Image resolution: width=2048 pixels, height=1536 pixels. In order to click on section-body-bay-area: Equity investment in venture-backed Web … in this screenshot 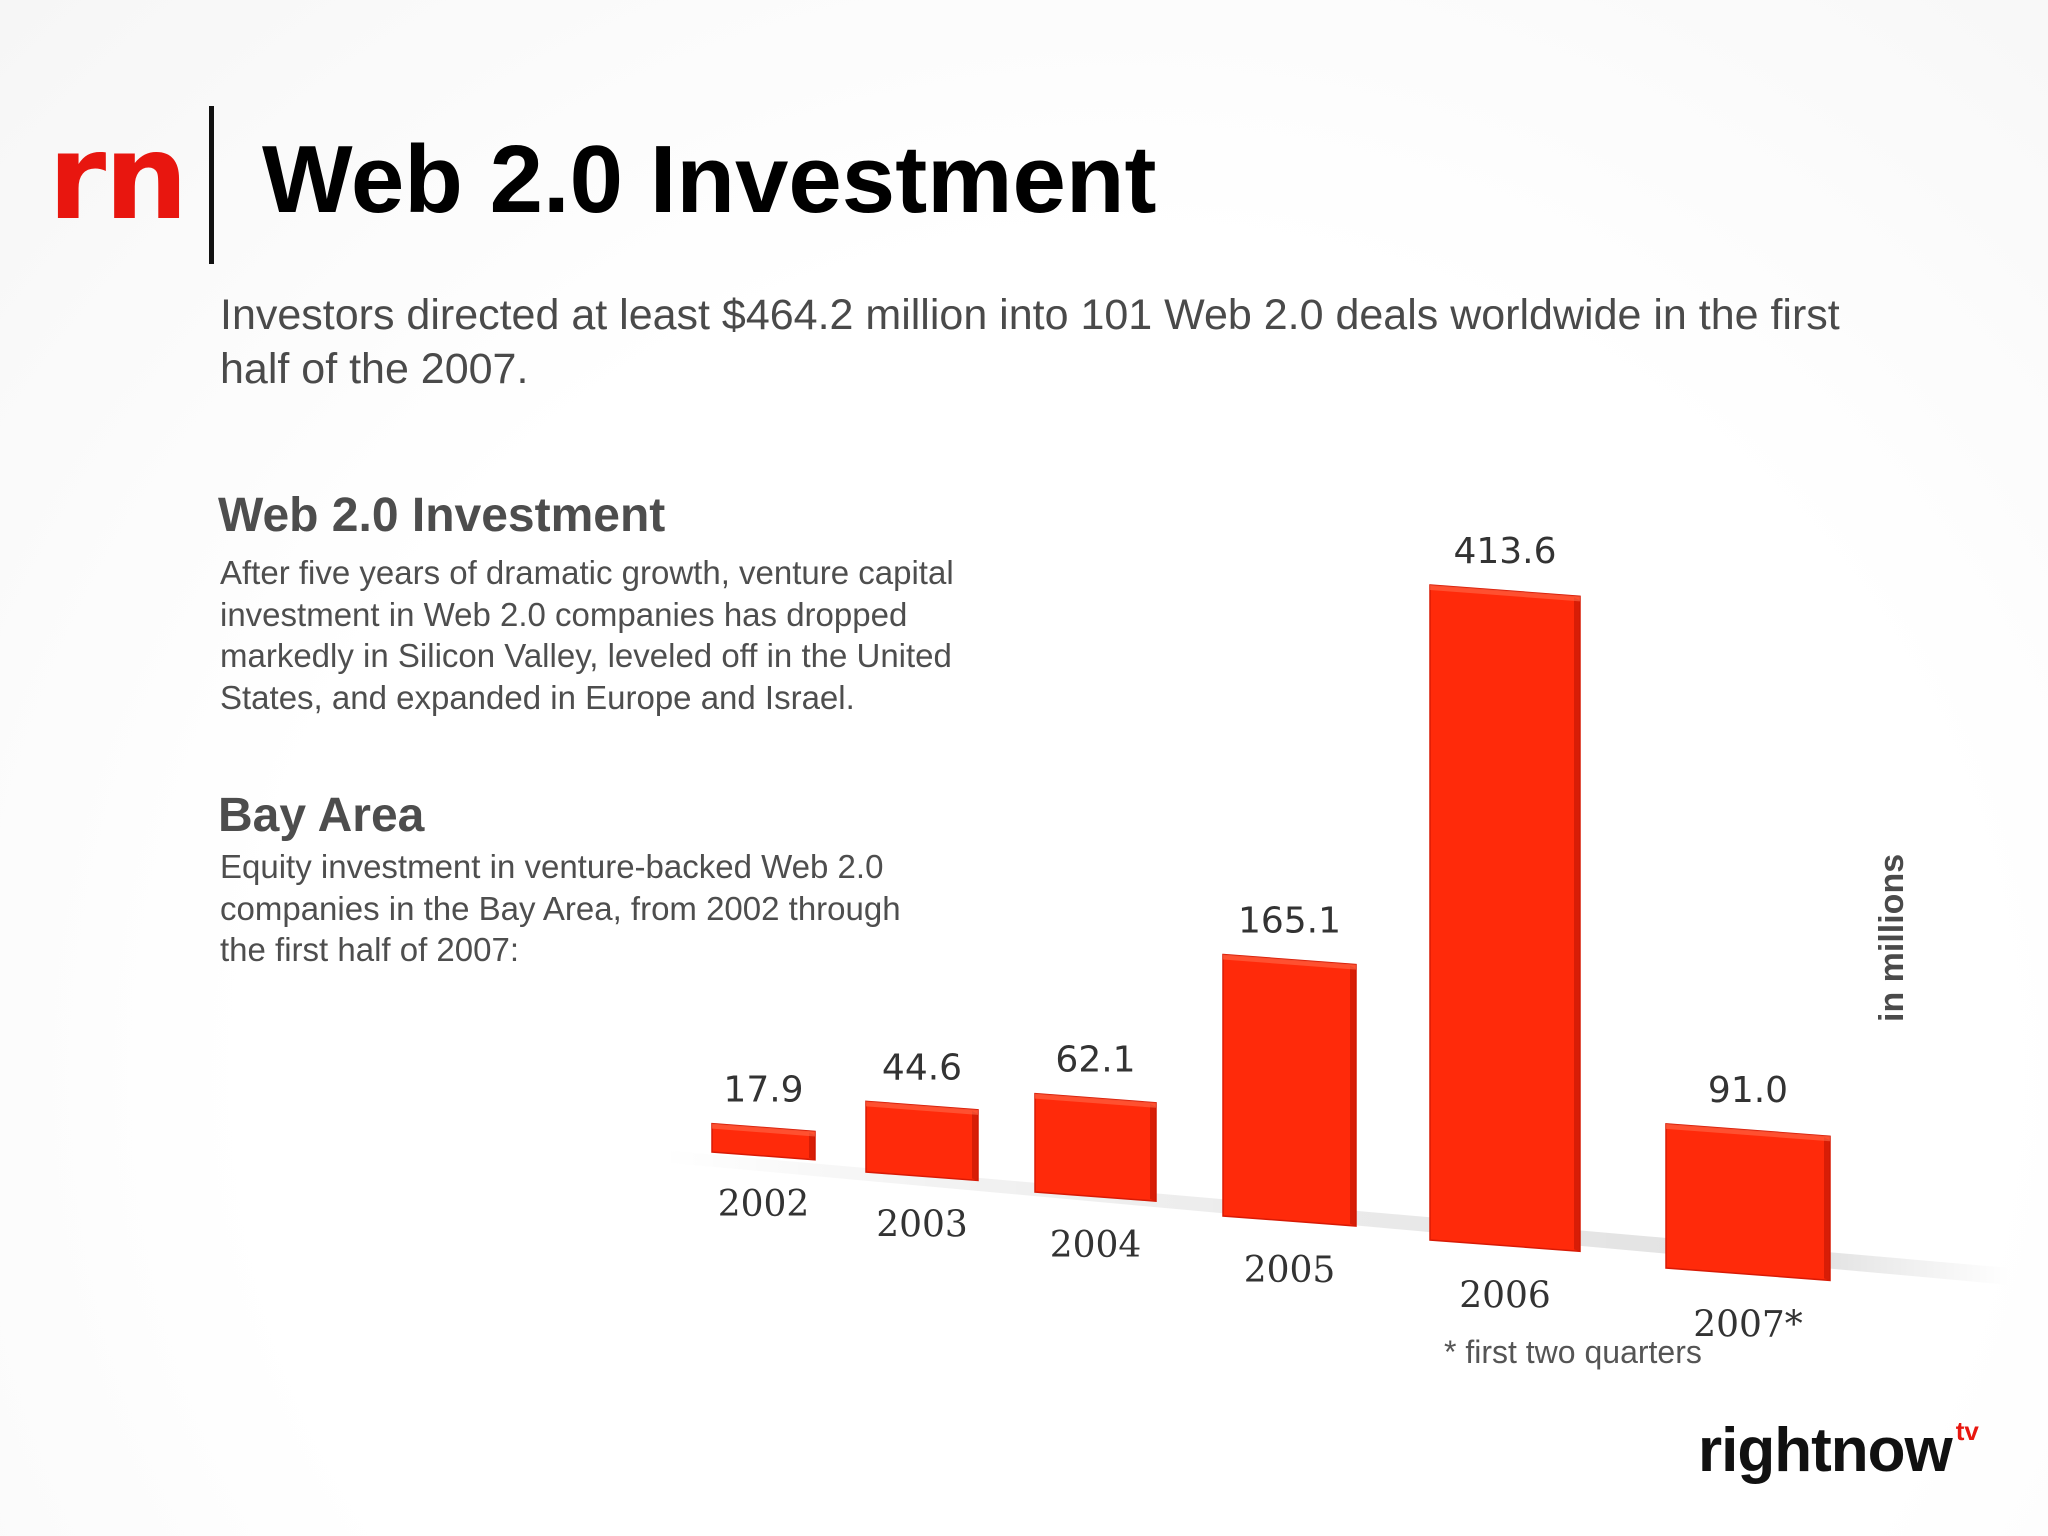, I will do `click(560, 908)`.